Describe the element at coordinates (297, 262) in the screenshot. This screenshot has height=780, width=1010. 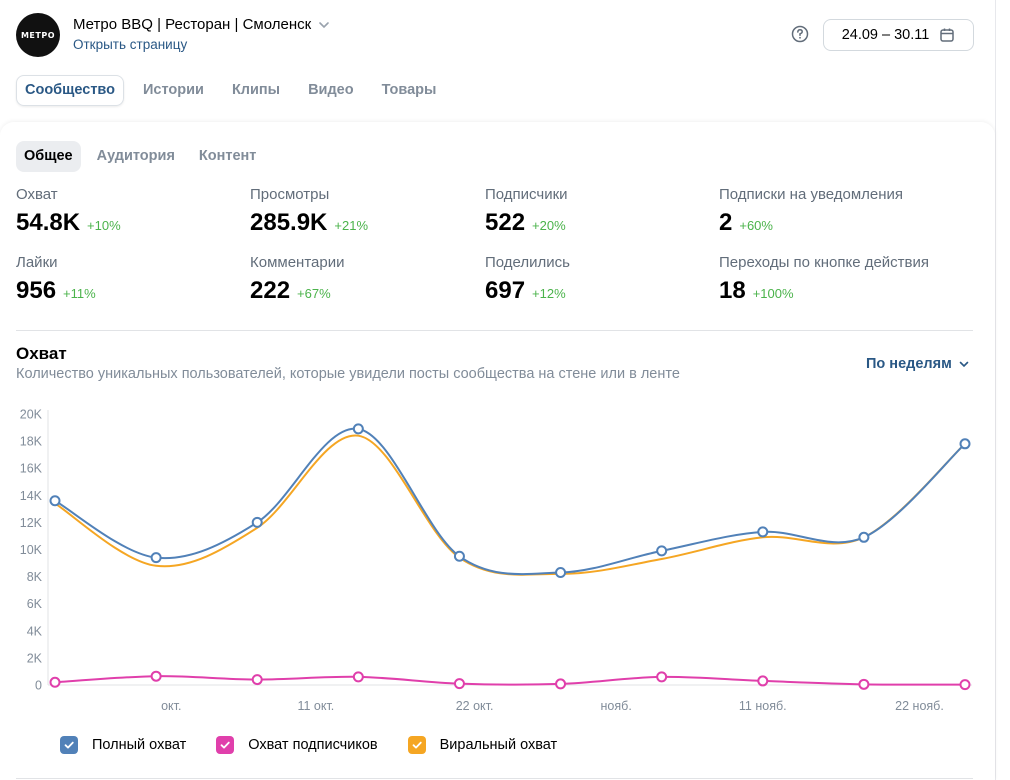
I see `metric-label: Комментарии` at that location.